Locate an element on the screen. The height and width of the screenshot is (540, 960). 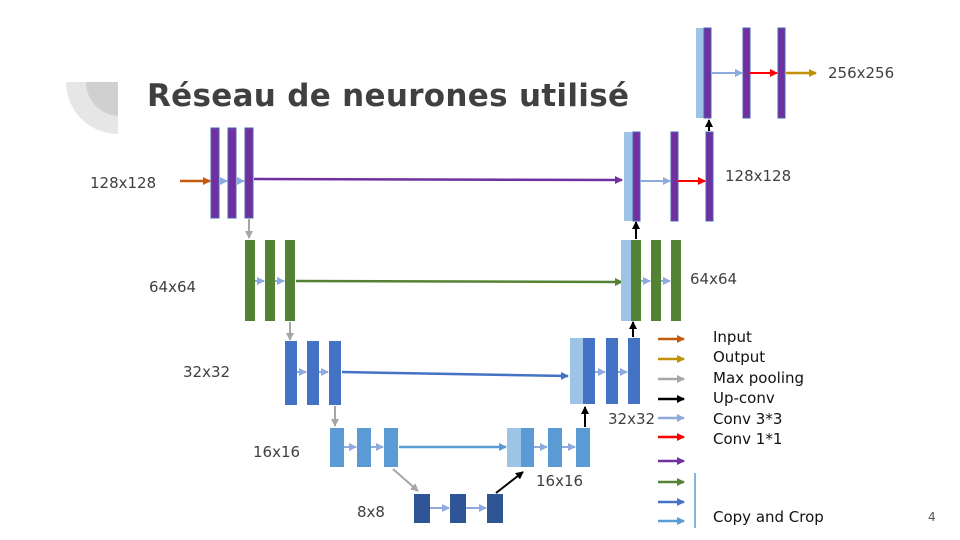
slide-title: Réseau de neurones utilisé is located at coordinates (388, 96).